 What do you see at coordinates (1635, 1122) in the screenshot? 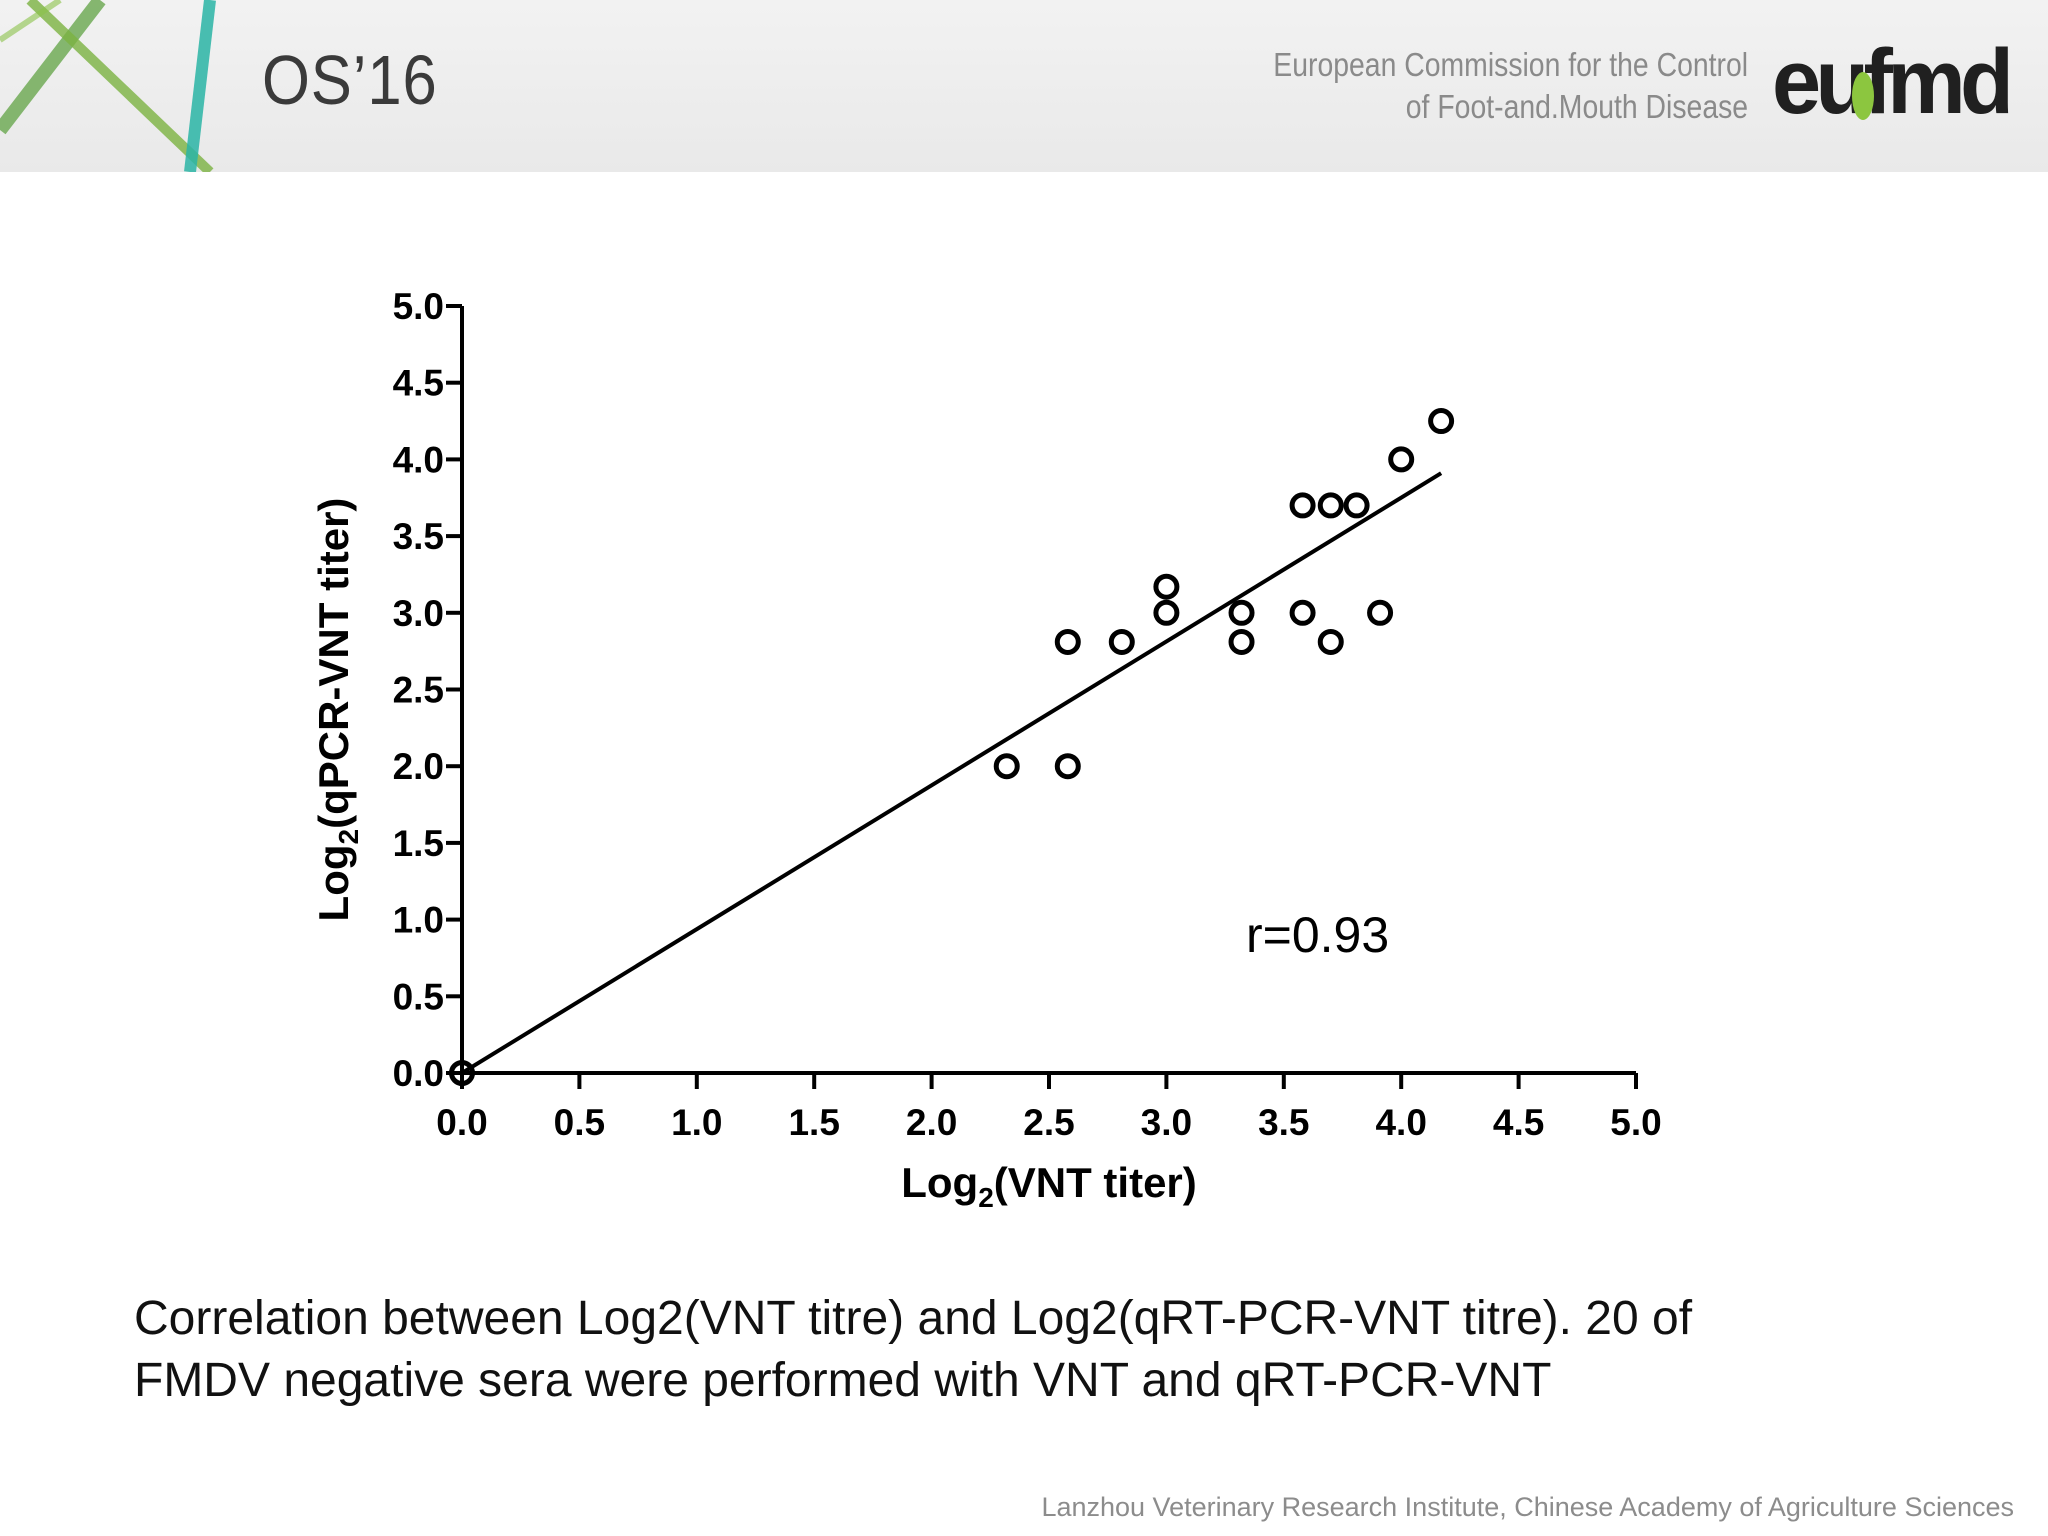
I see `x-tick-label: 5.0` at bounding box center [1635, 1122].